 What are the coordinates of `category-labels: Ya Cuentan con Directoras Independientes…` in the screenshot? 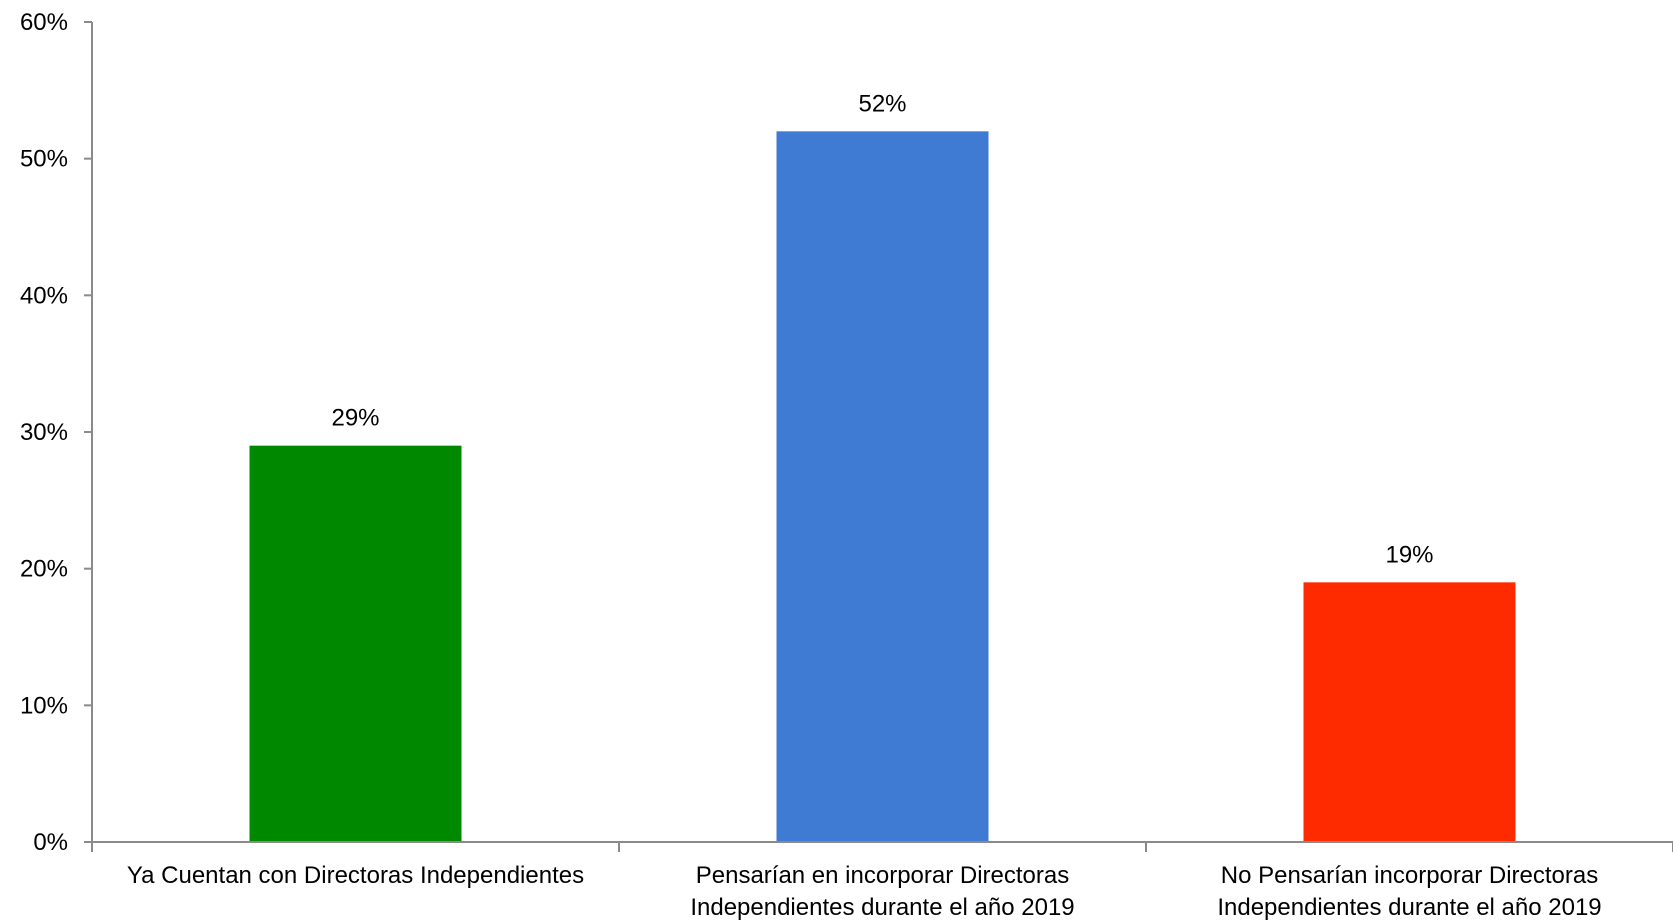 It's located at (864, 891).